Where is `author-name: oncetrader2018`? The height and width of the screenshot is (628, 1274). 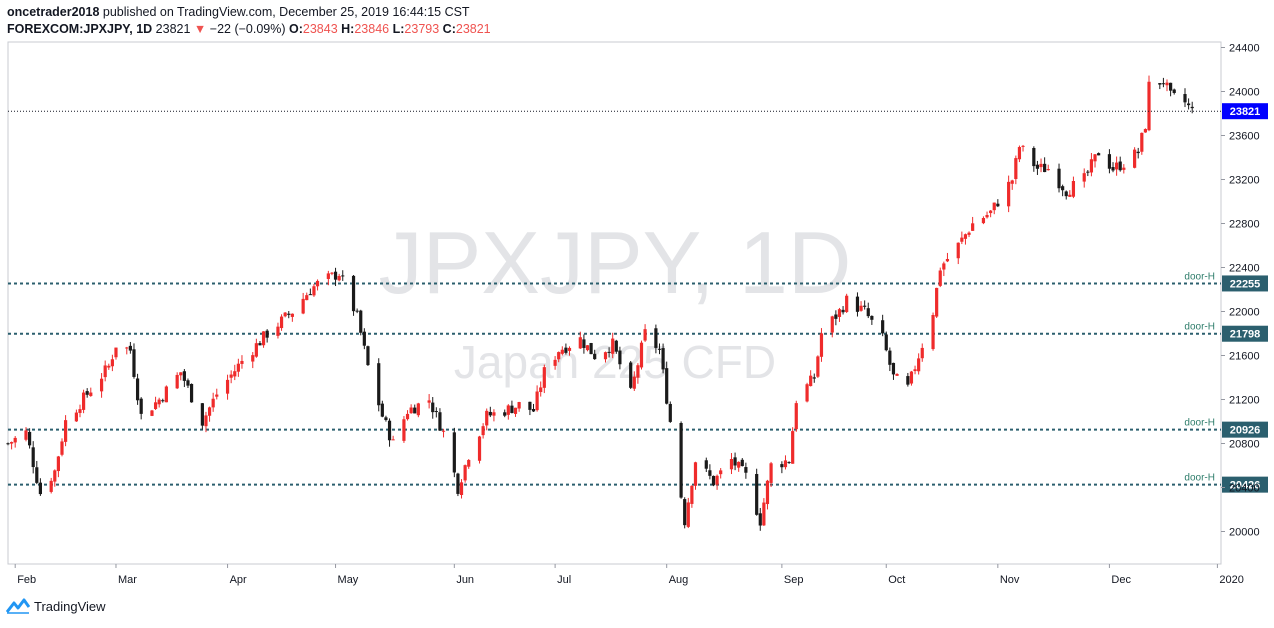
author-name: oncetrader2018 is located at coordinates (53, 12).